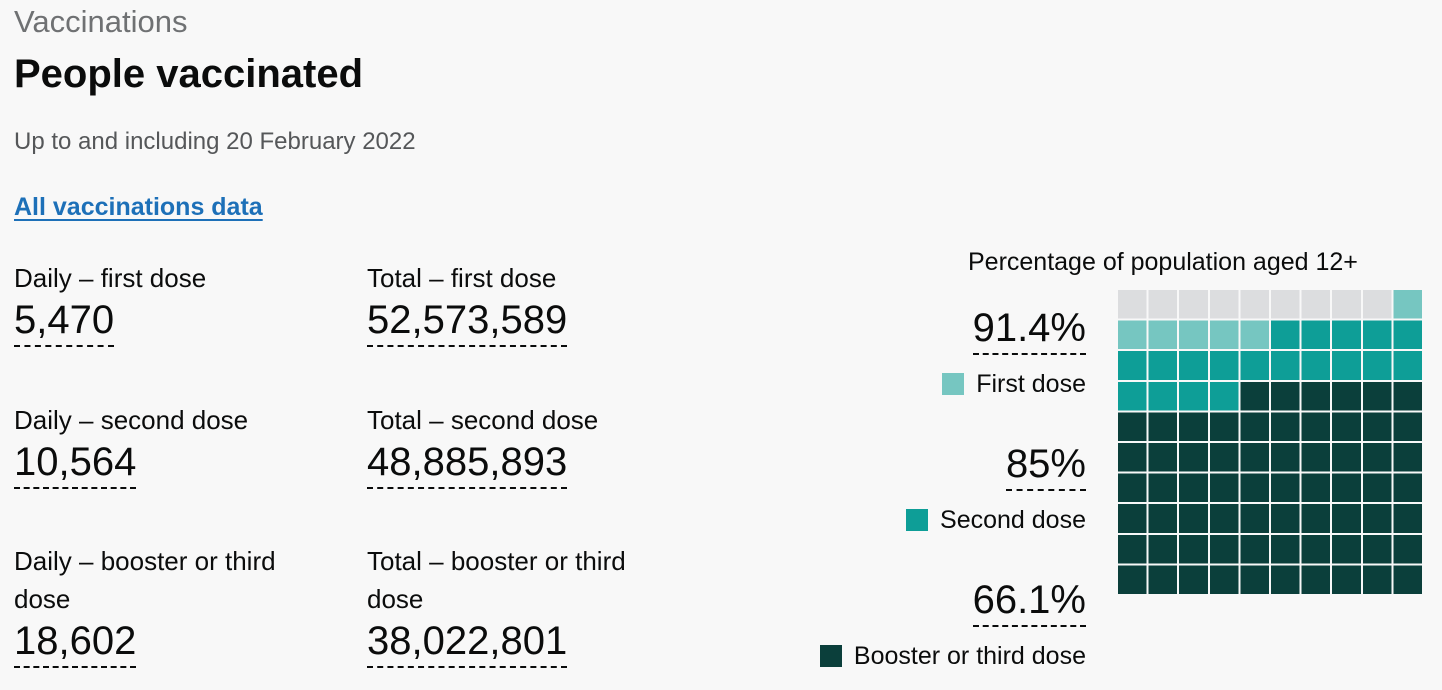 This screenshot has width=1442, height=690. What do you see at coordinates (215, 141) in the screenshot?
I see `date-subtitle: Up to and including 20 February 2022` at bounding box center [215, 141].